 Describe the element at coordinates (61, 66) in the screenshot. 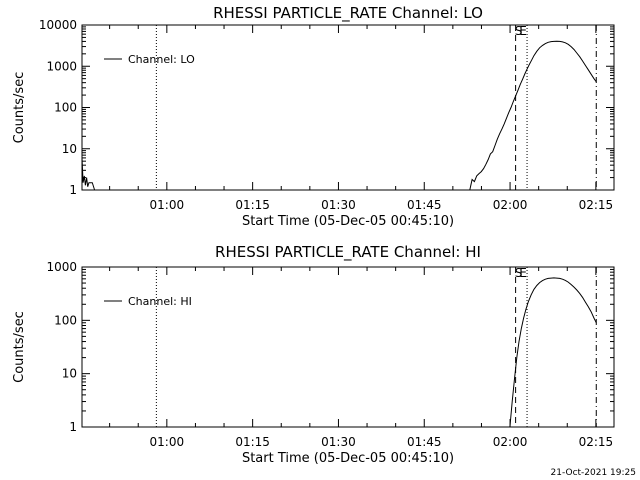

I see `lo-y-tick-label: 1000` at that location.